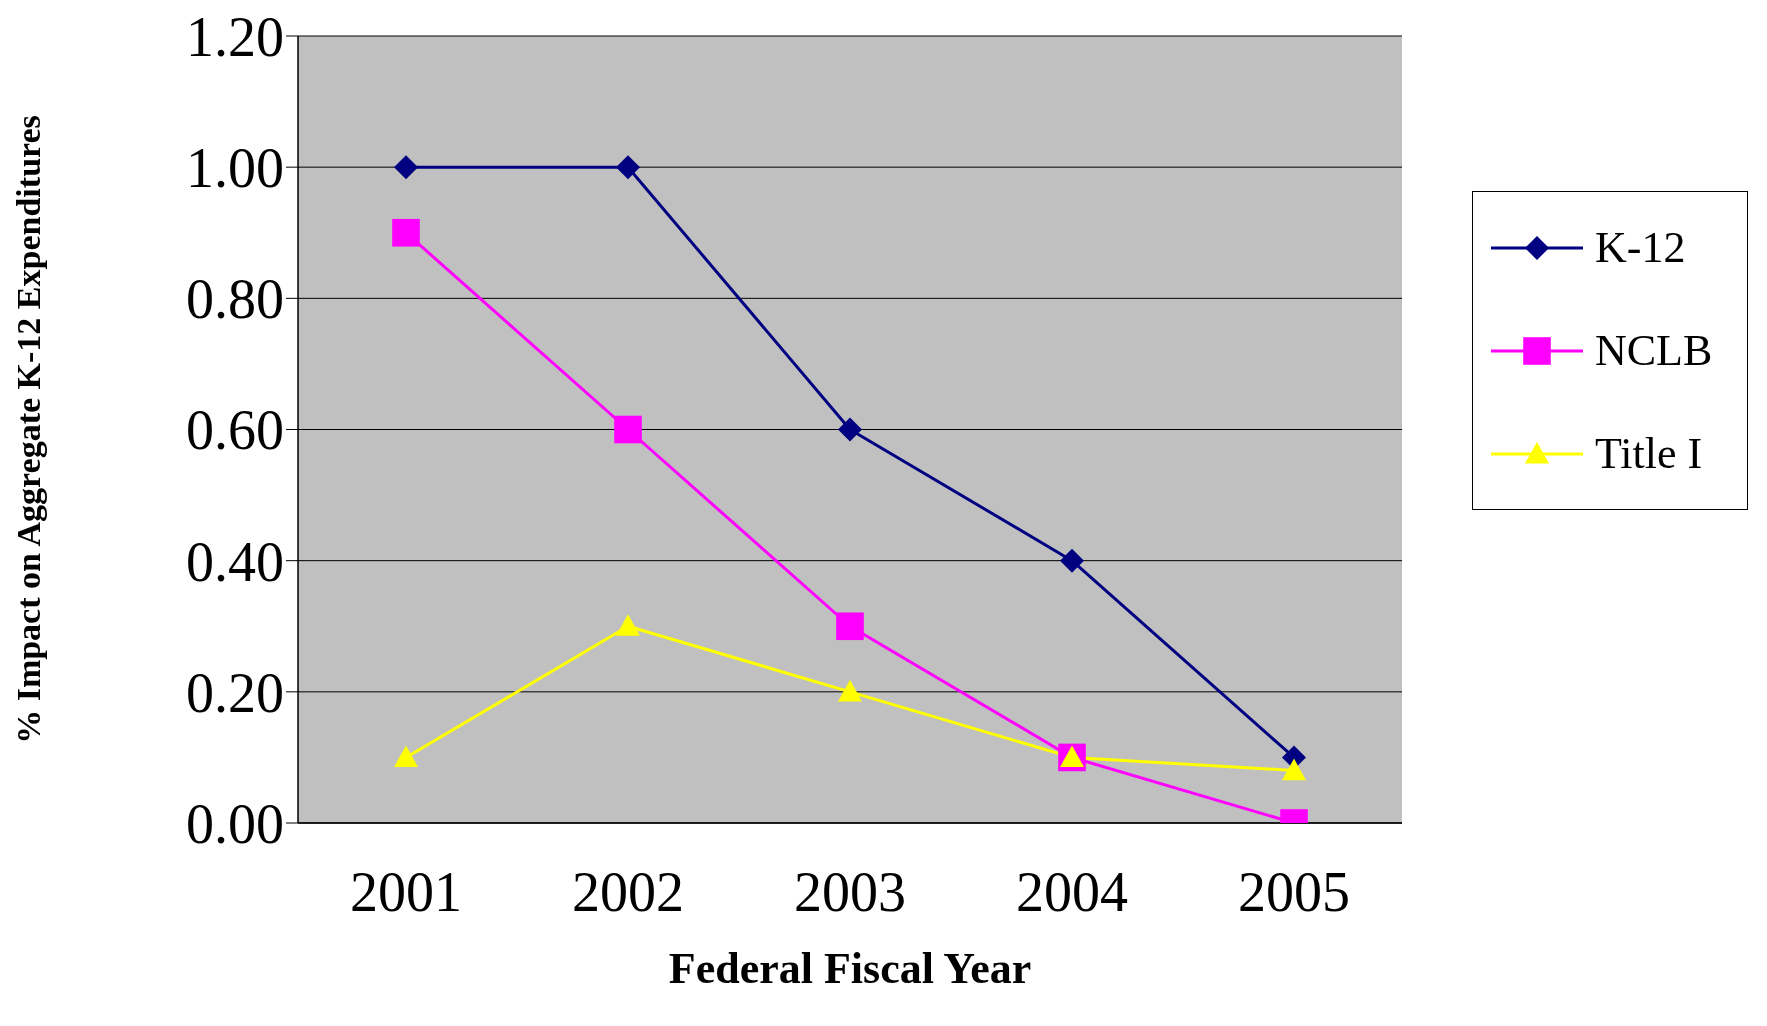 The height and width of the screenshot is (1026, 1767). Describe the element at coordinates (1294, 891) in the screenshot. I see `x-tick-label: 2005` at that location.